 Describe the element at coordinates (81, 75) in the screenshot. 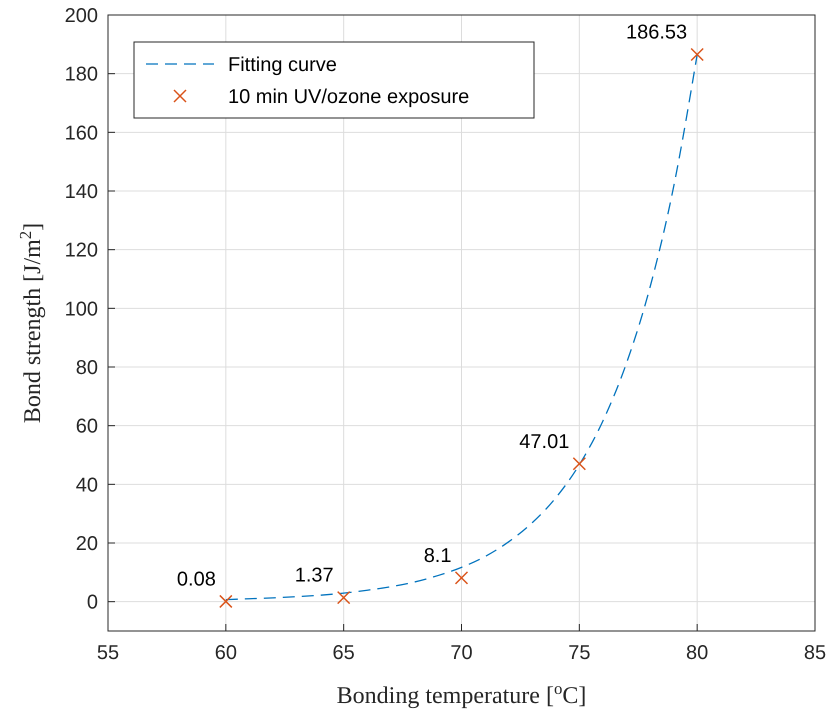

I see `y-tick-label: 180` at that location.